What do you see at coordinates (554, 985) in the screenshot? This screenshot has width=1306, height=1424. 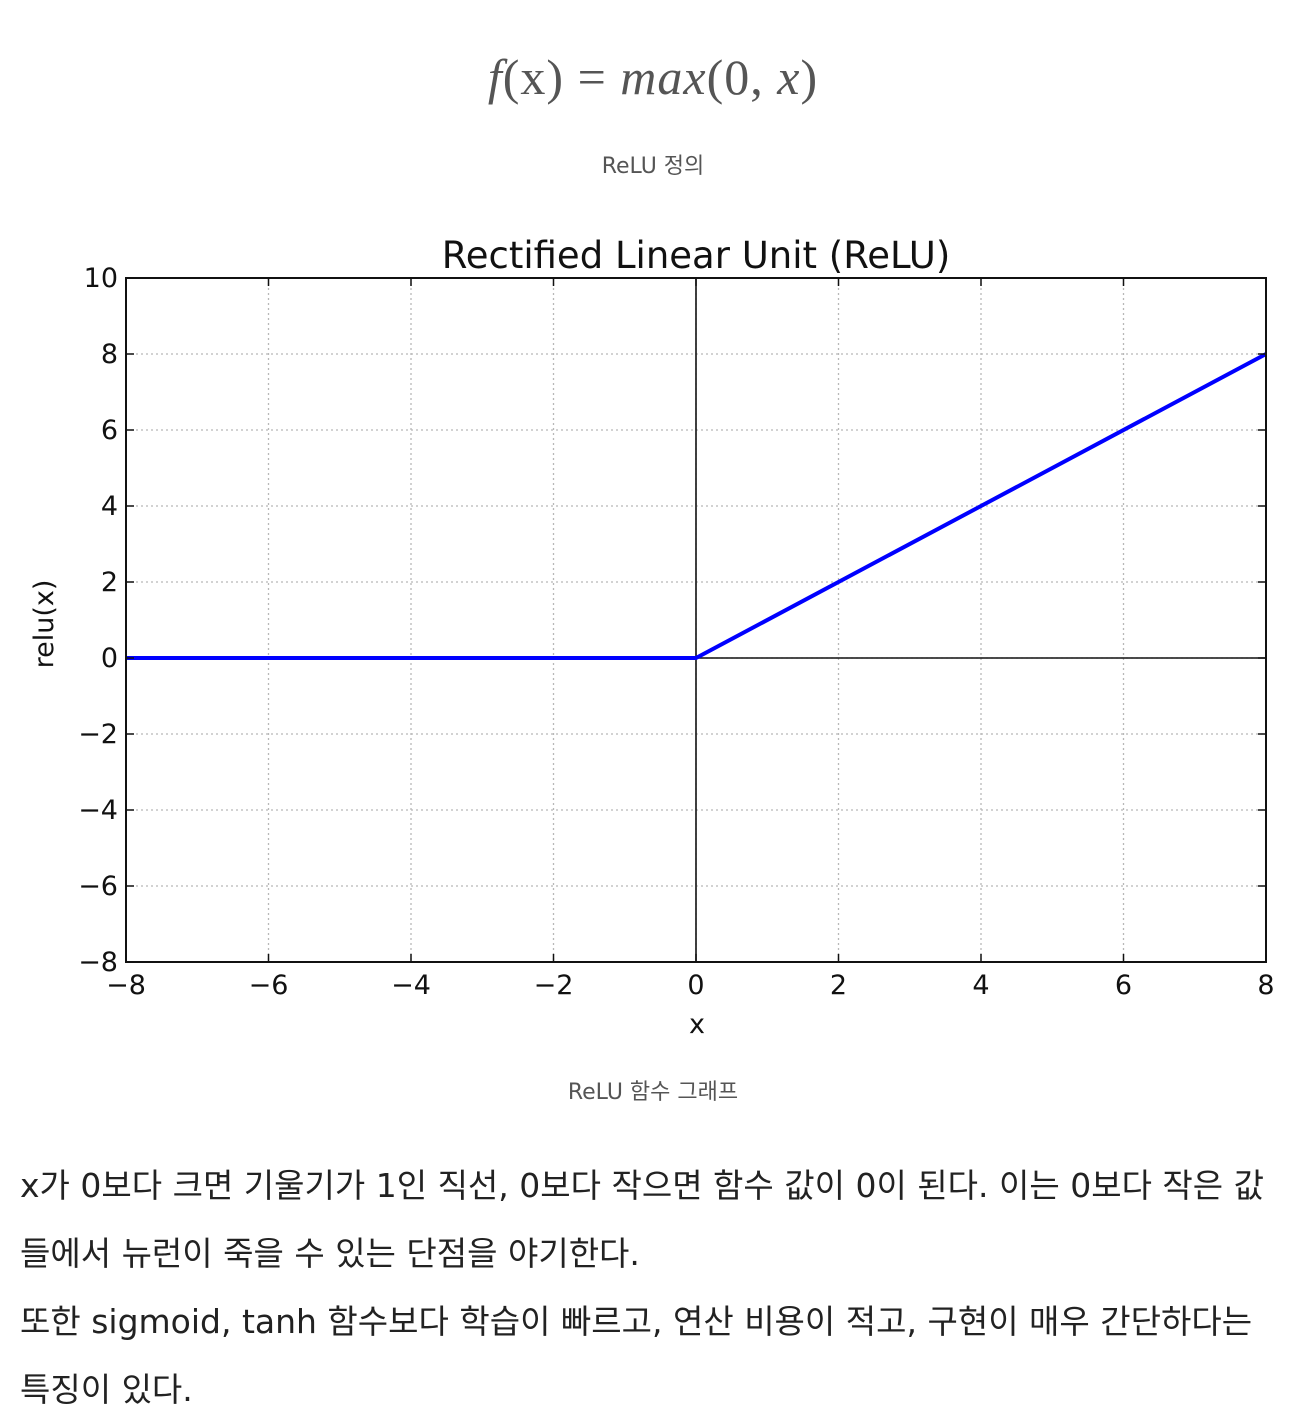 I see `x-tick-label: −2` at bounding box center [554, 985].